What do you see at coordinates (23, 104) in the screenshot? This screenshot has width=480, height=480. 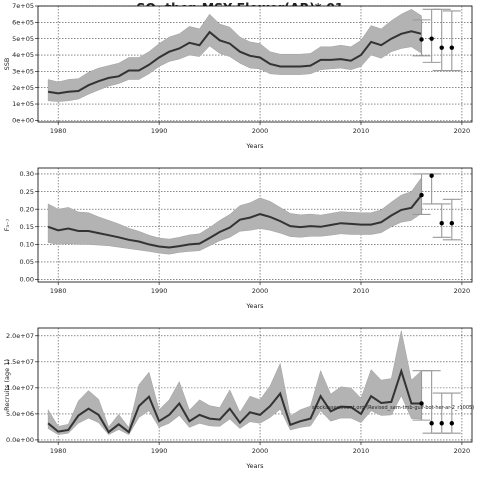 I see `y-tick-label: 1e+05` at bounding box center [23, 104].